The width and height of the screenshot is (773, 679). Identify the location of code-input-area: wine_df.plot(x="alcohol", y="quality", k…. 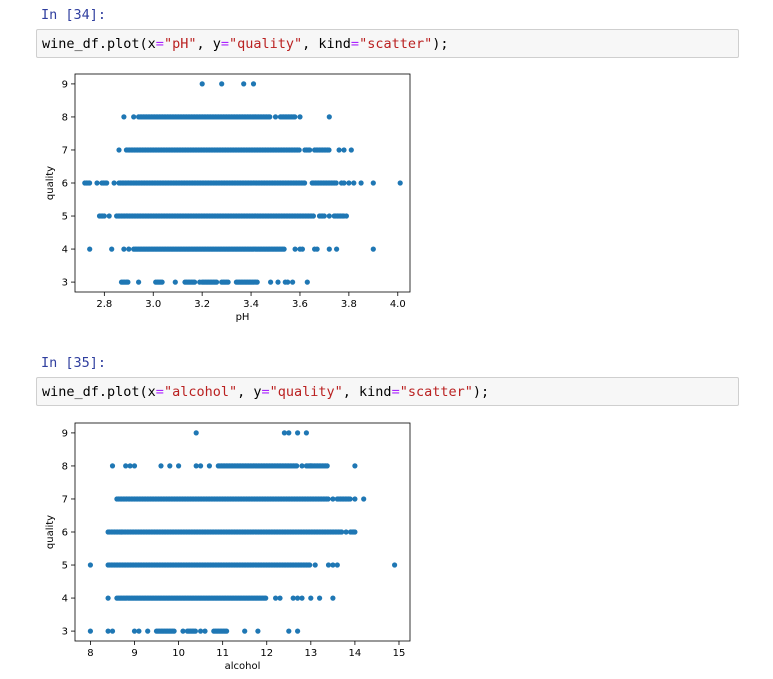
(387, 391).